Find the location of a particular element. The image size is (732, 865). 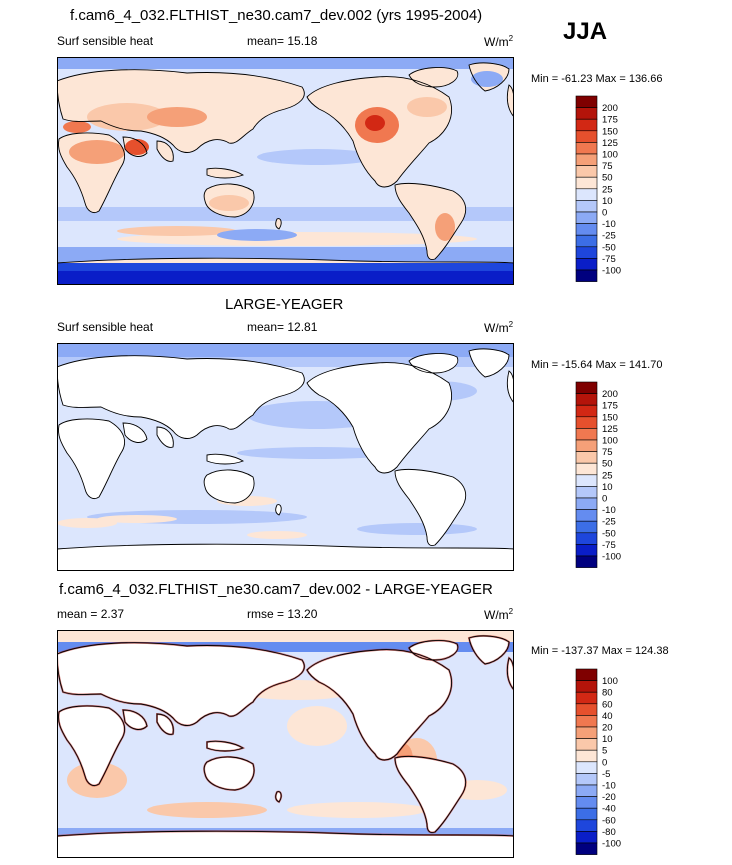

colorbar-tick-label: 5 is located at coordinates (604, 751).